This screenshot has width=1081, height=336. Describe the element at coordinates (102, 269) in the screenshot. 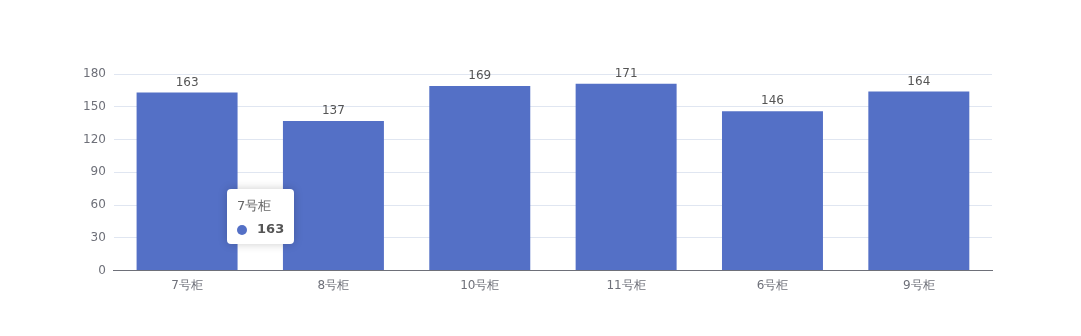

I see `y-tick-label: 0` at that location.